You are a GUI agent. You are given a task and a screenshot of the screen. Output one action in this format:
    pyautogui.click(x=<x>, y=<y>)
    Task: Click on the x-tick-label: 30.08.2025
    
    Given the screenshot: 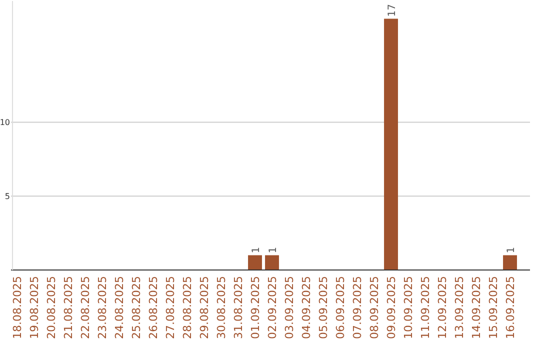 What is the action you would take?
    pyautogui.click(x=221, y=307)
    